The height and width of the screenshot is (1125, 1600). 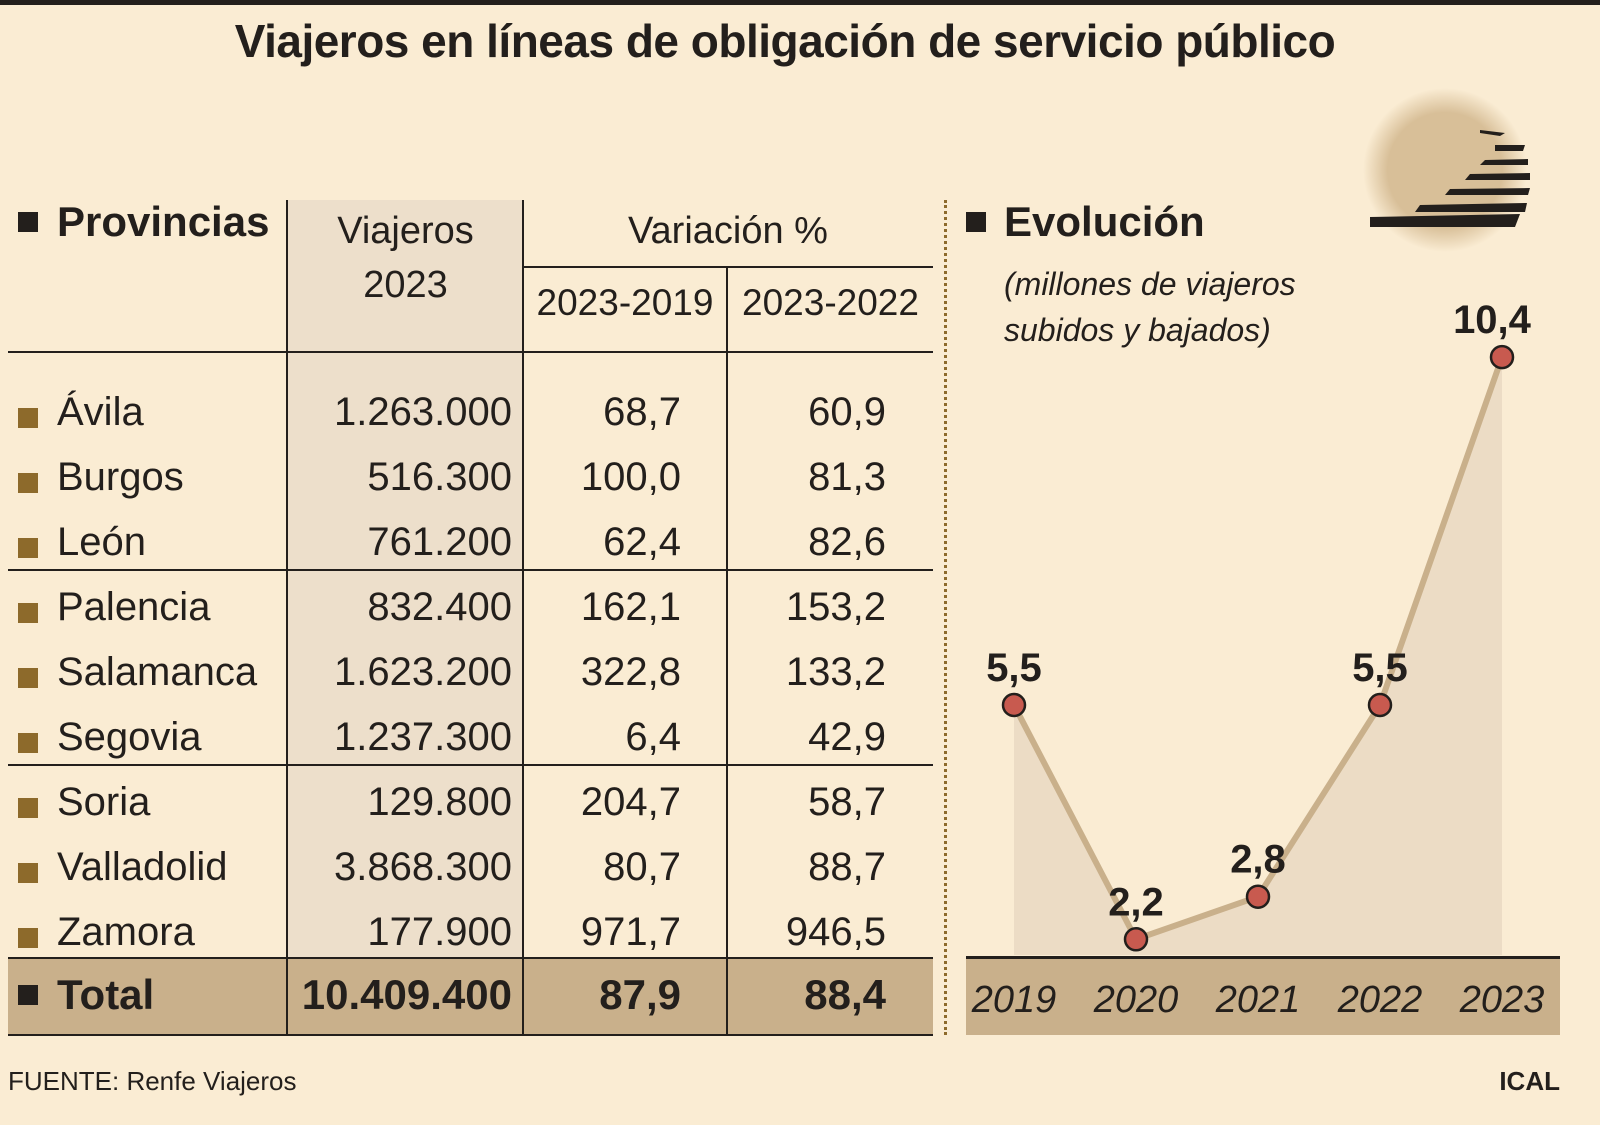 What do you see at coordinates (100, 412) in the screenshot?
I see `provincia: Ávila` at bounding box center [100, 412].